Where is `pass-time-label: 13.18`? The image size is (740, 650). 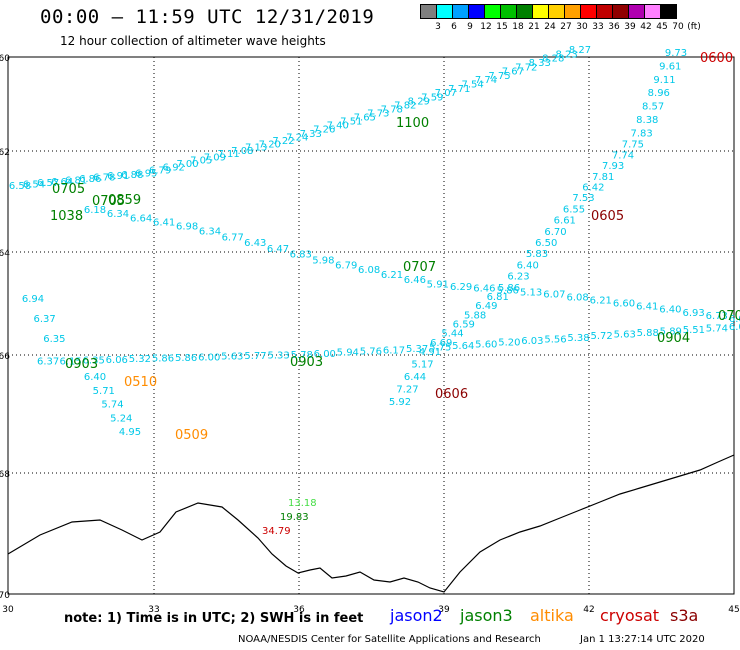 pass-time-label: 13.18 is located at coordinates (302, 503).